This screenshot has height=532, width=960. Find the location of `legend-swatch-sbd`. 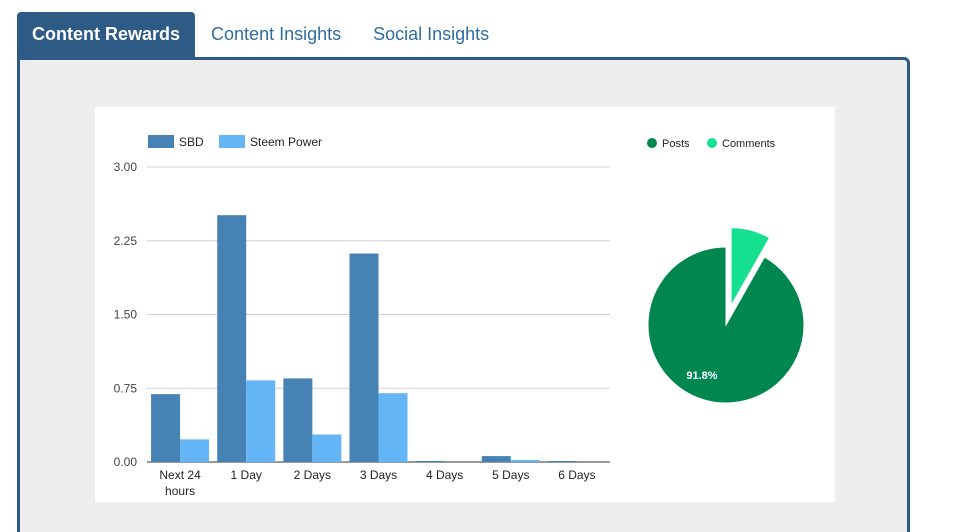

legend-swatch-sbd is located at coordinates (161, 141).